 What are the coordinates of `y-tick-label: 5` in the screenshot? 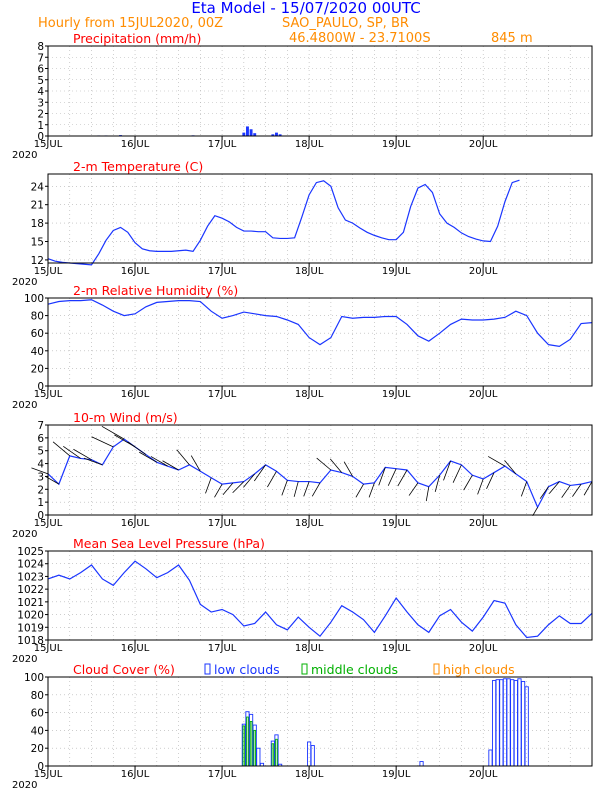 It's located at (40, 452).